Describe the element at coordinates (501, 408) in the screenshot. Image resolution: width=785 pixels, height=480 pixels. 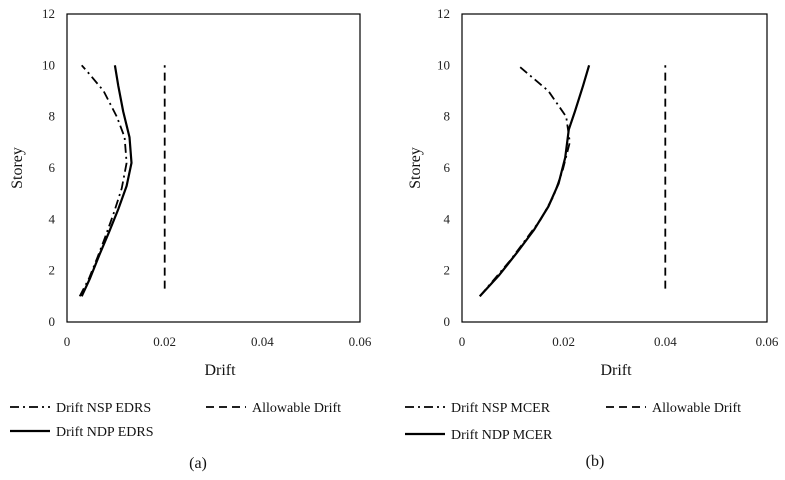
I see `chart-1-legend-label: Drift NSP MCER` at that location.